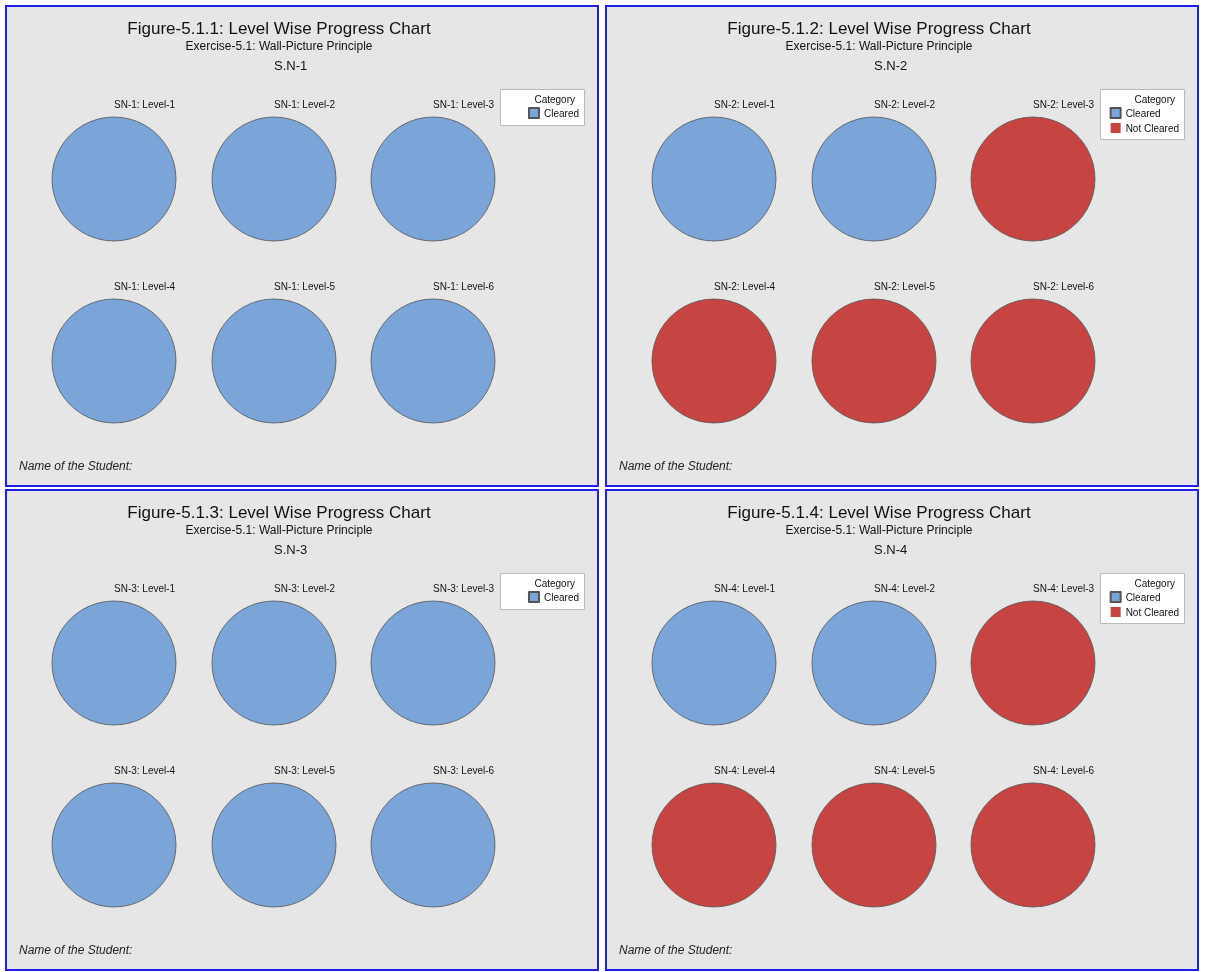 The width and height of the screenshot is (1205, 972). What do you see at coordinates (905, 770) in the screenshot?
I see `slice-label: SN-4: Level-5` at bounding box center [905, 770].